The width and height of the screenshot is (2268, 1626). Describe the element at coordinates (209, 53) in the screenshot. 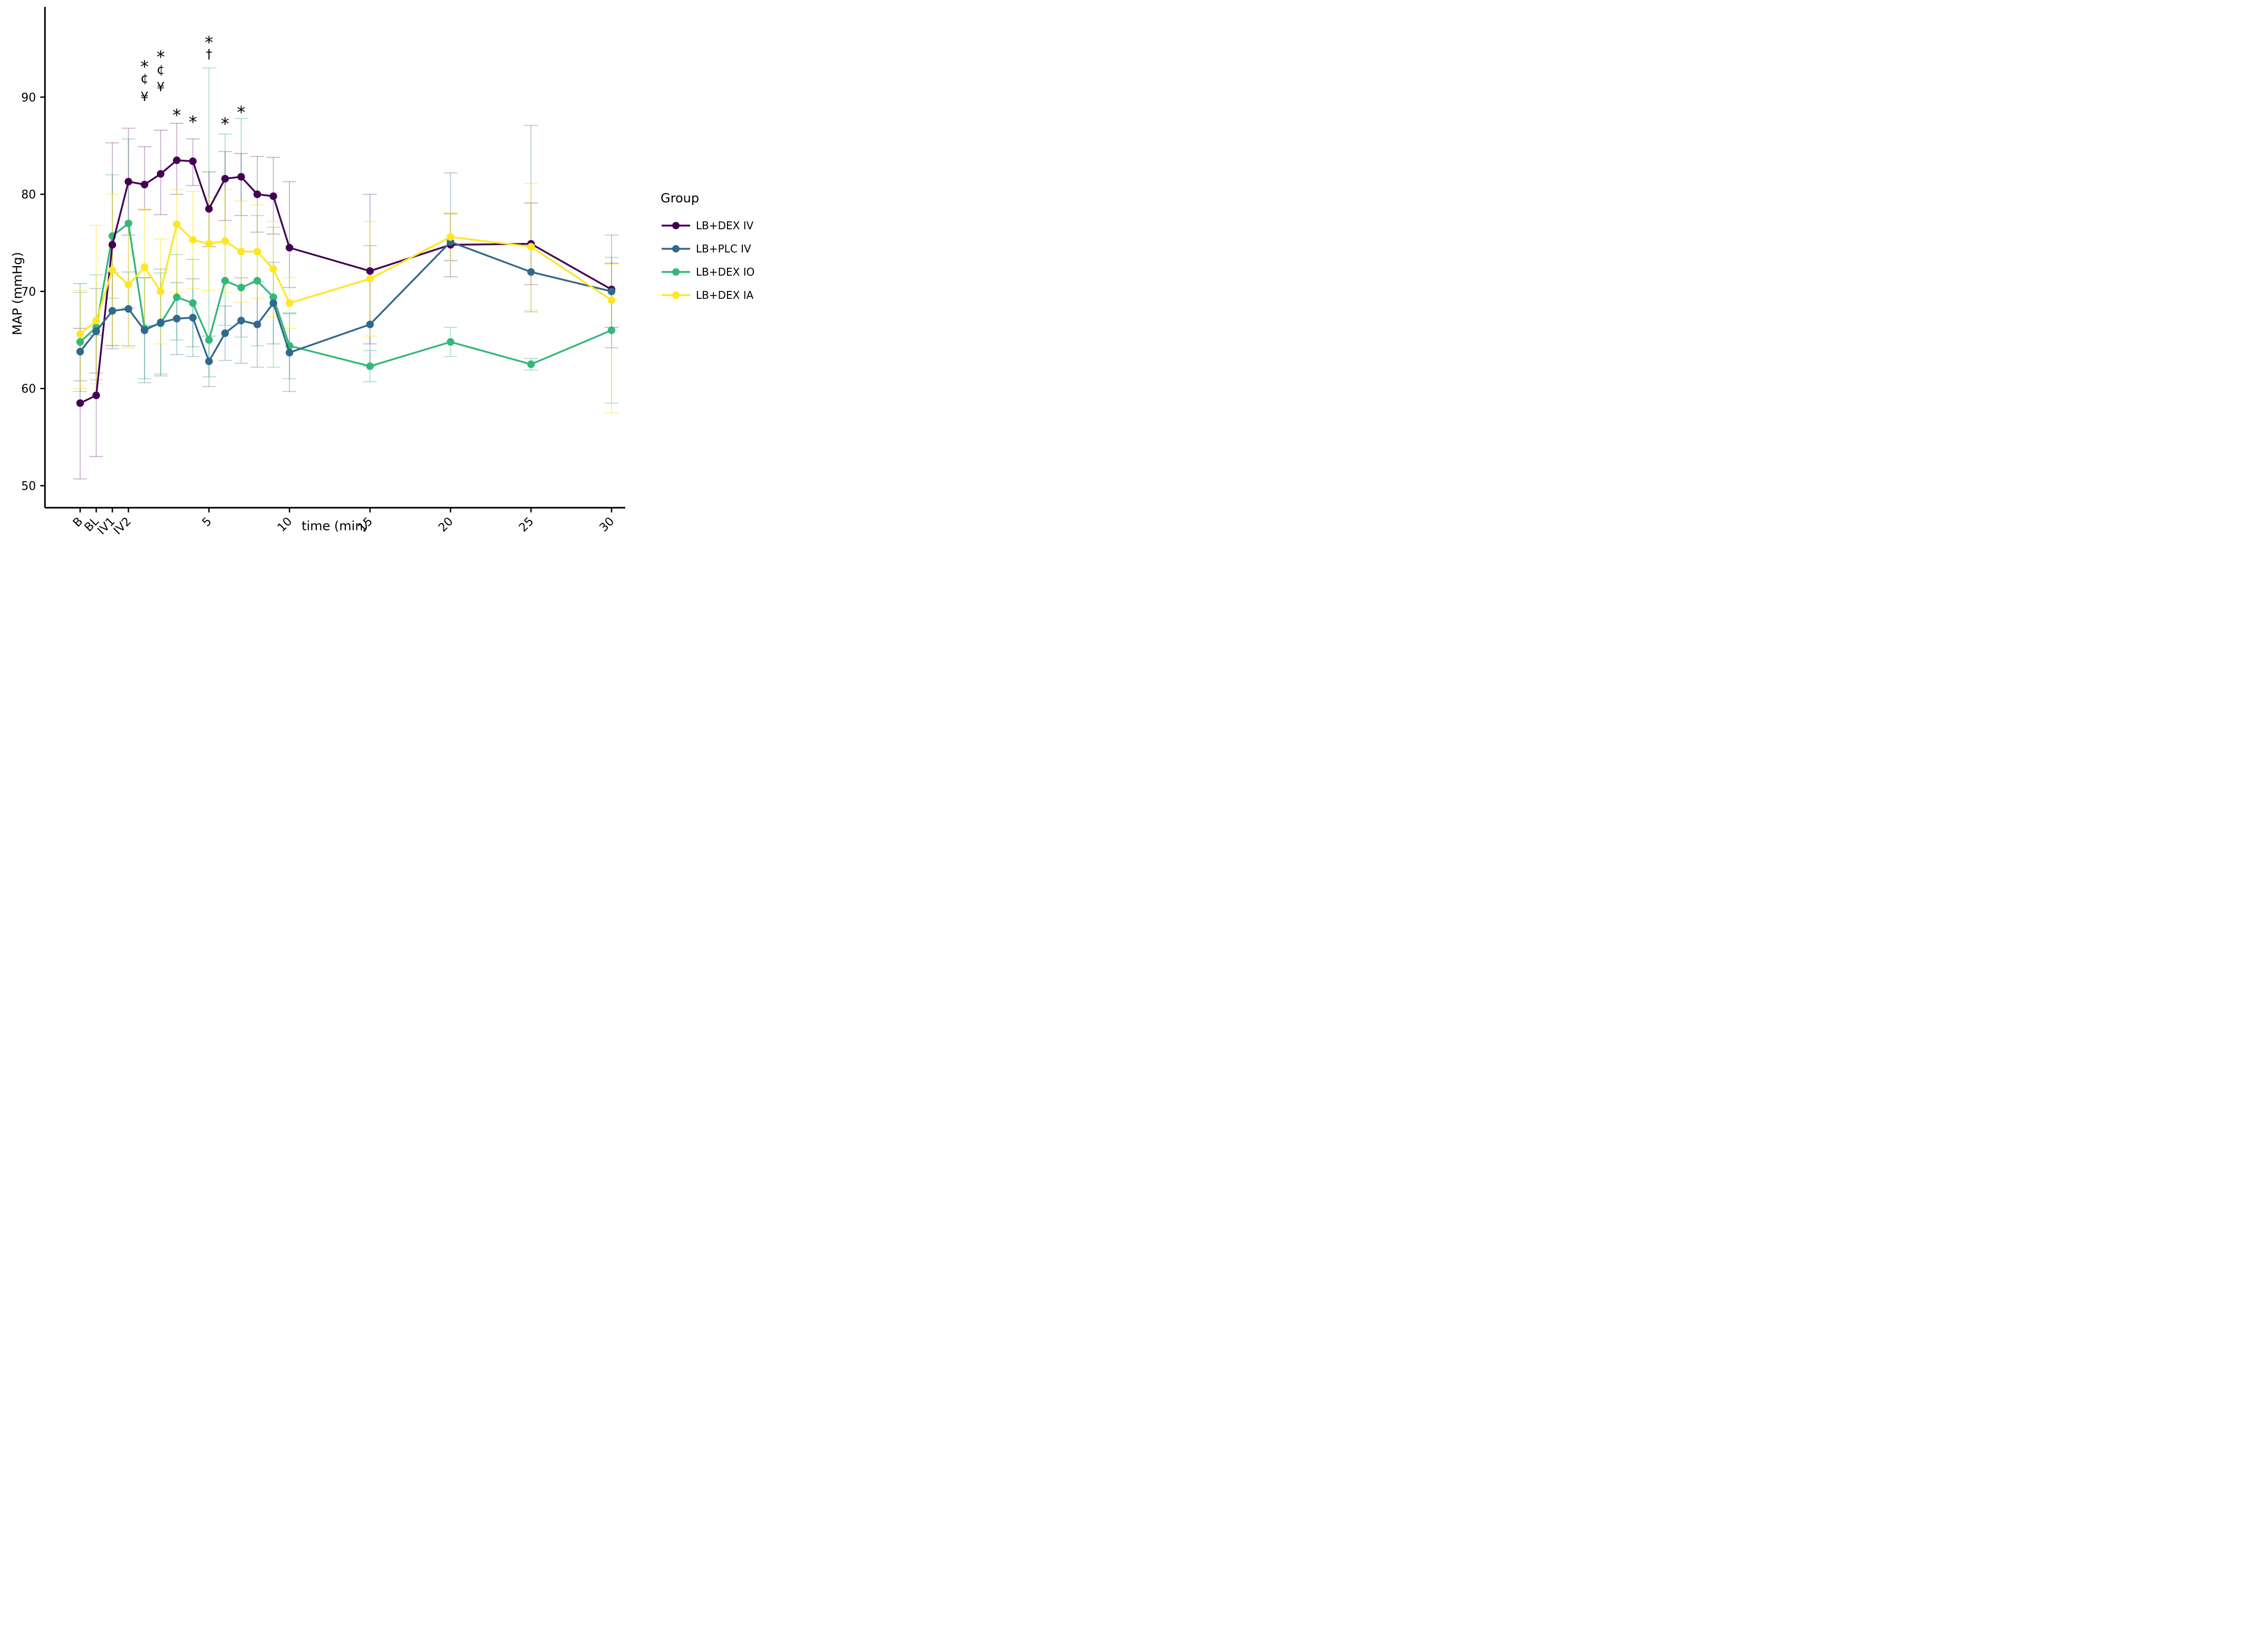

I see `significance-symbol: †` at that location.